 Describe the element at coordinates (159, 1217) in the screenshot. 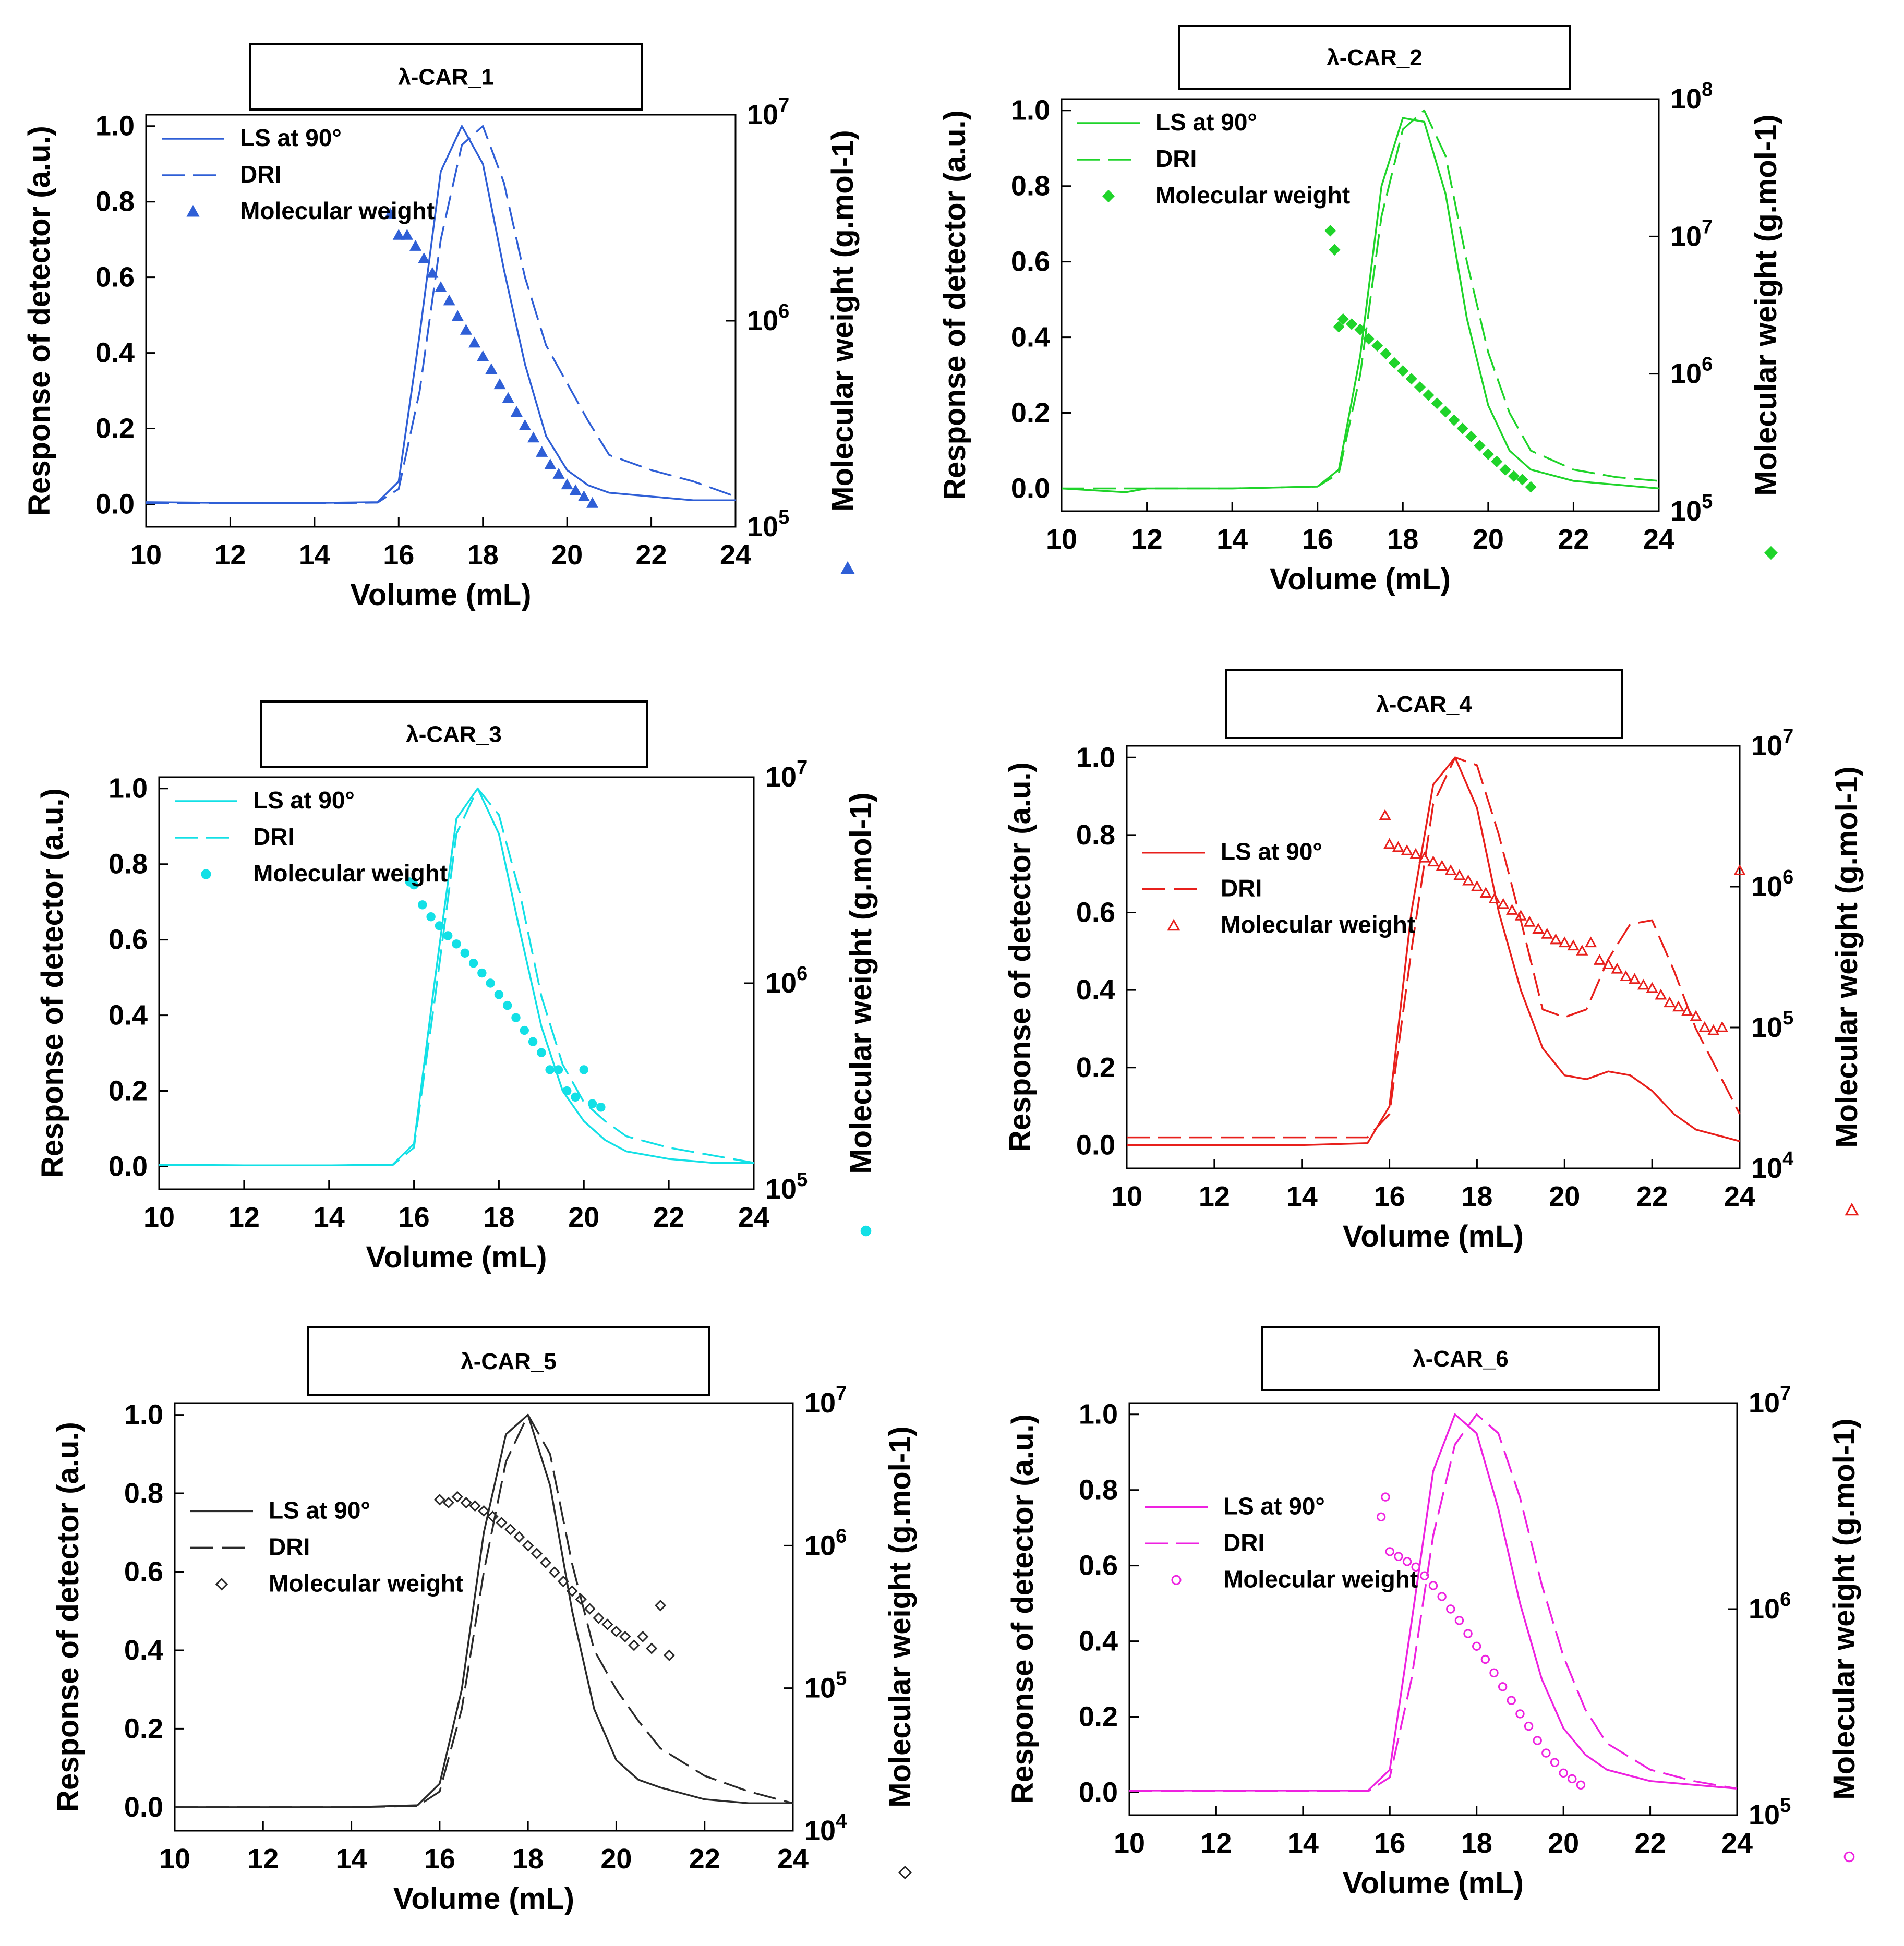

I see `x-tick-label: 10` at that location.